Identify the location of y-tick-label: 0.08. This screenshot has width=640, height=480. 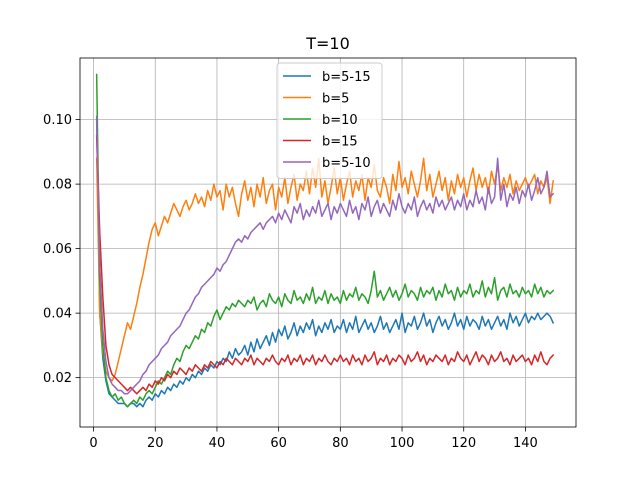
(57, 185).